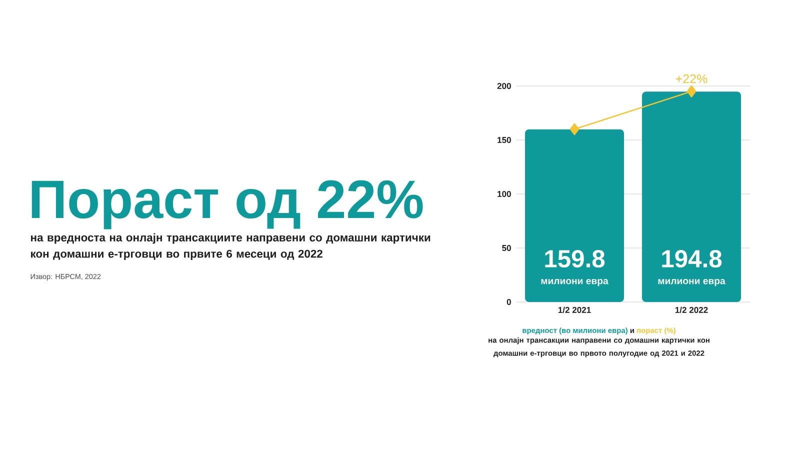 Image resolution: width=800 pixels, height=450 pixels. Describe the element at coordinates (504, 86) in the screenshot. I see `y-tick-label: 200` at that location.